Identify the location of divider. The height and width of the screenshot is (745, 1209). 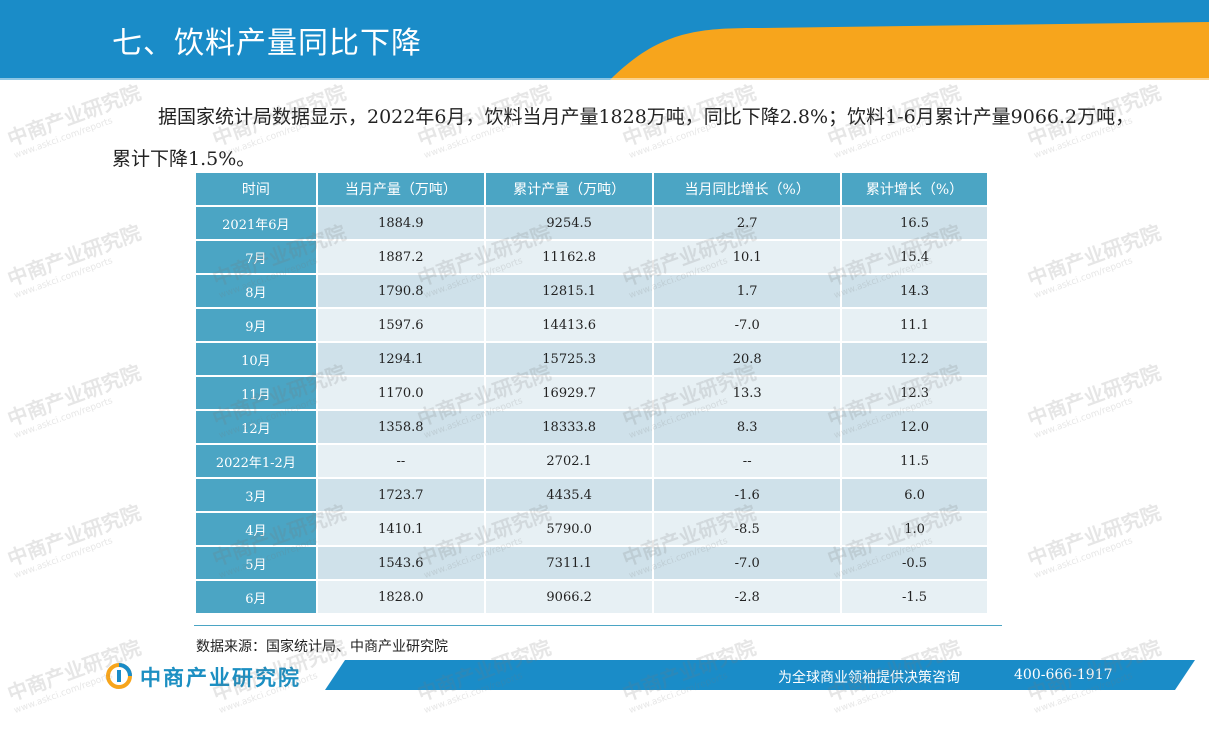
(598, 625).